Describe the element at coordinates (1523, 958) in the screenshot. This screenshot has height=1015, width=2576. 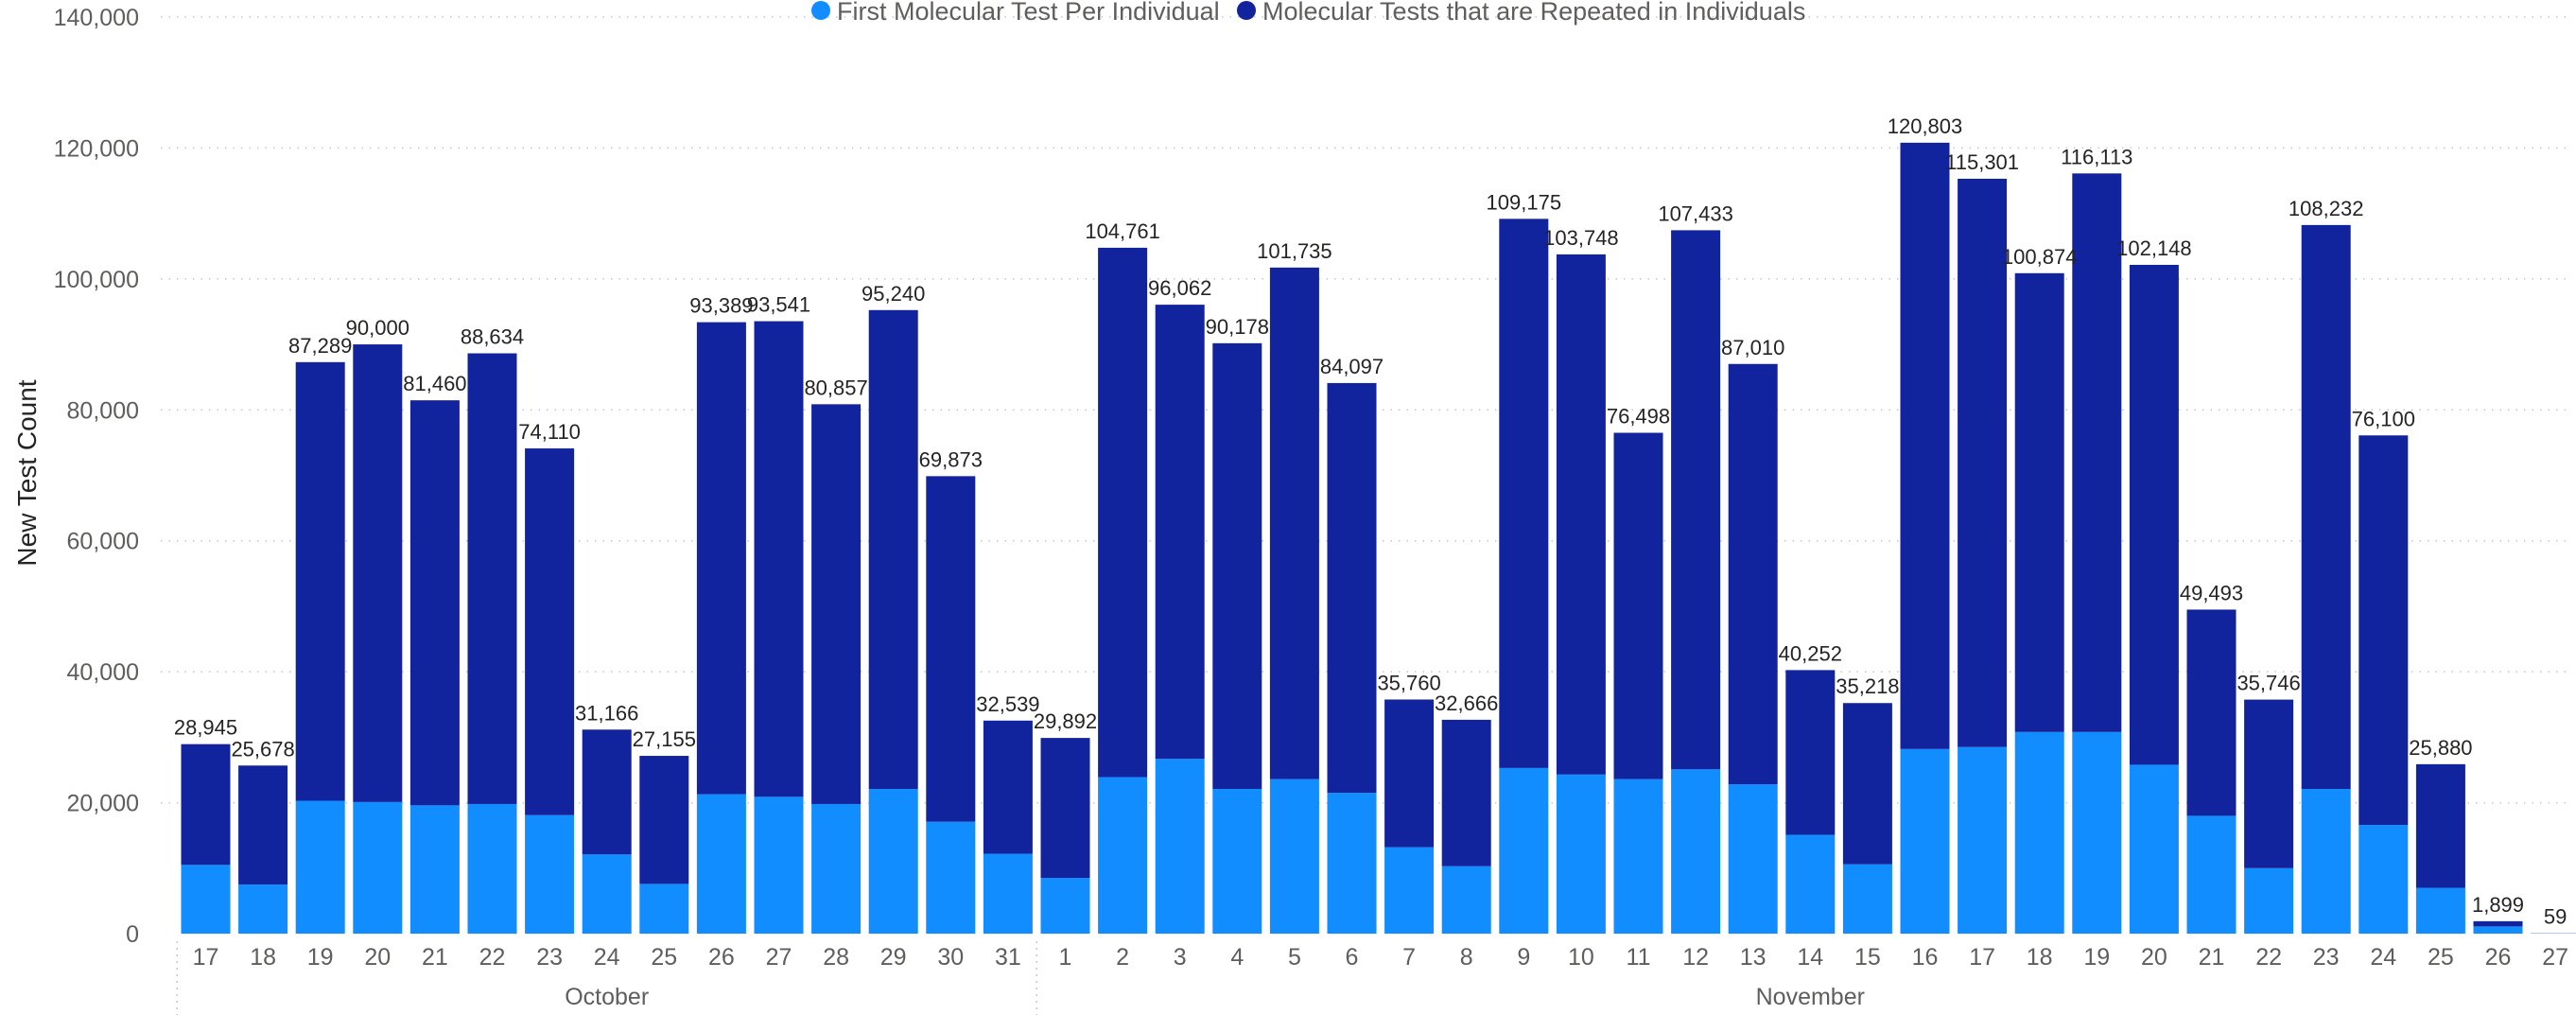
I see `x-tick-label: 9` at that location.